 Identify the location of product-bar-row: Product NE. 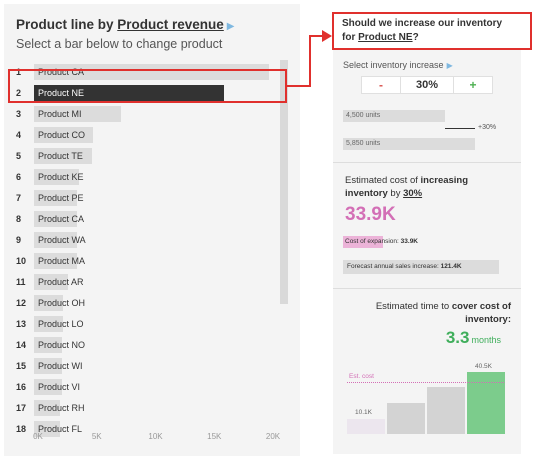
(154, 93).